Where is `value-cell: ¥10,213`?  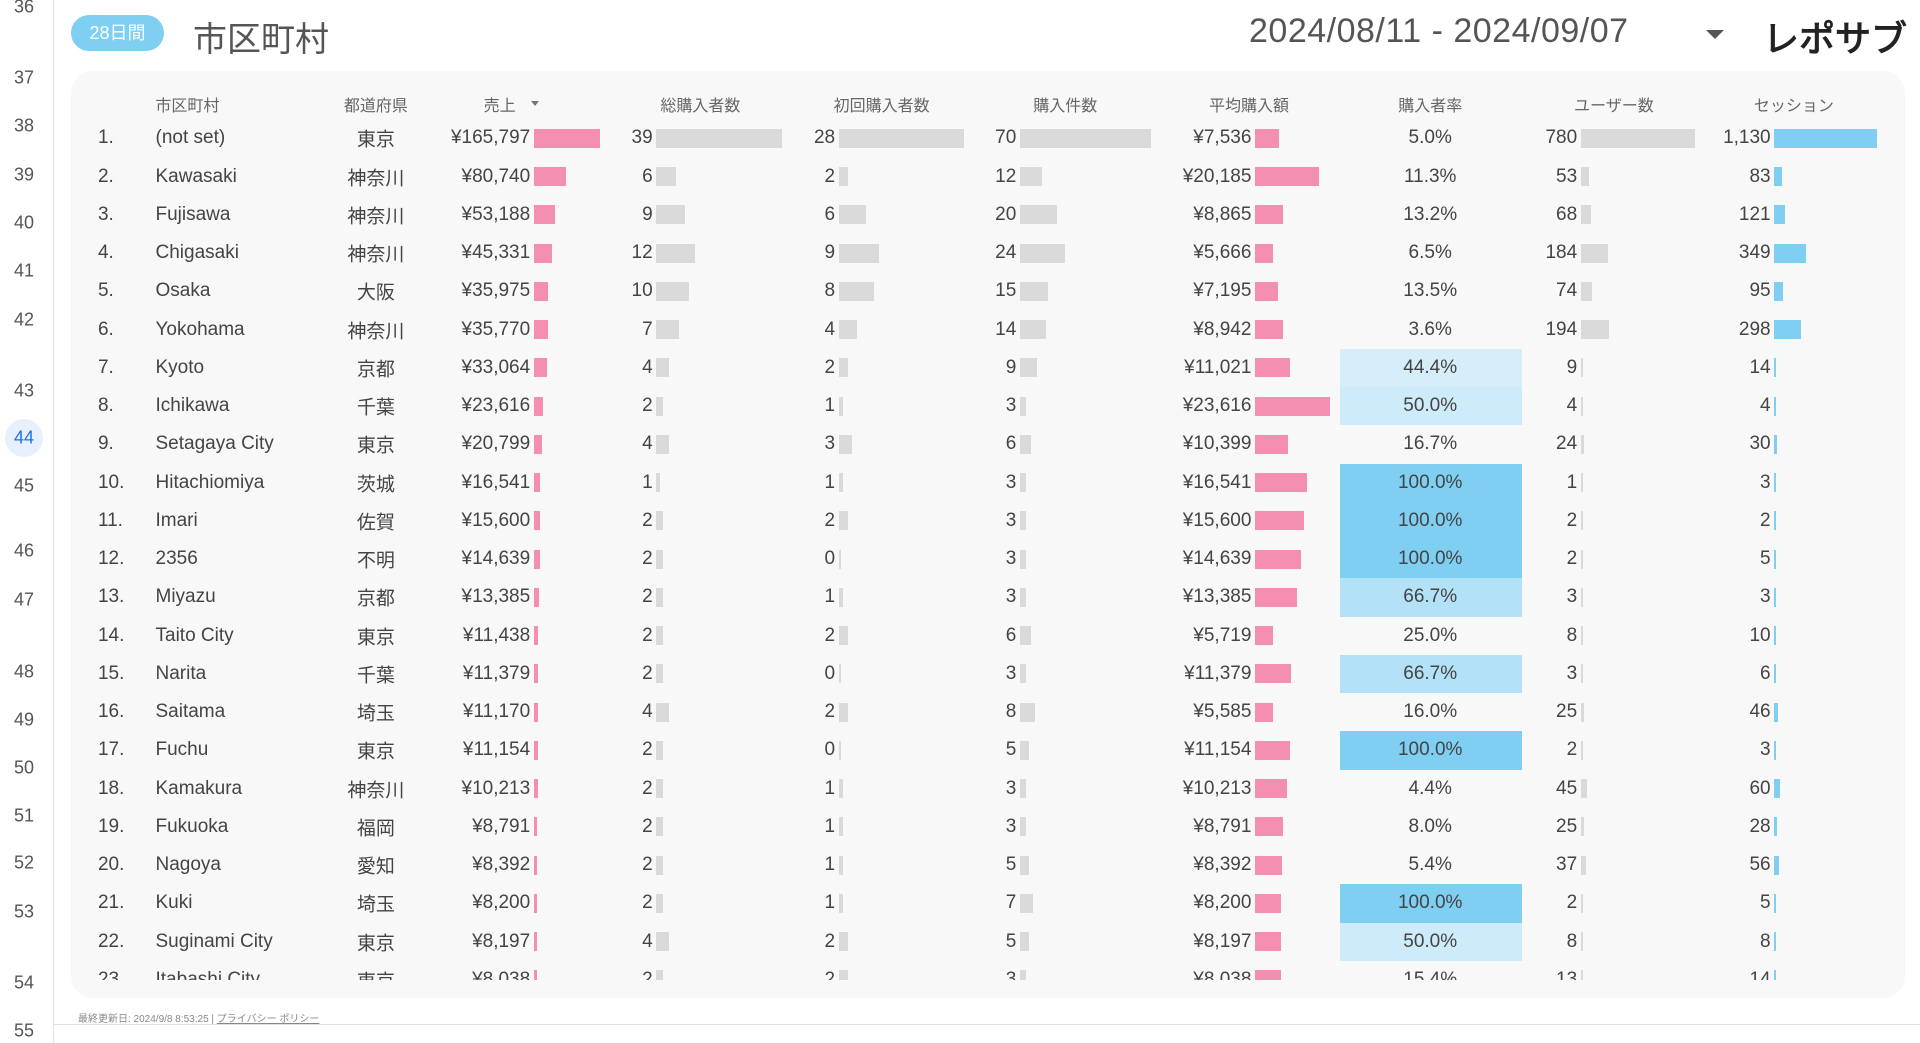 value-cell: ¥10,213 is located at coordinates (1217, 788).